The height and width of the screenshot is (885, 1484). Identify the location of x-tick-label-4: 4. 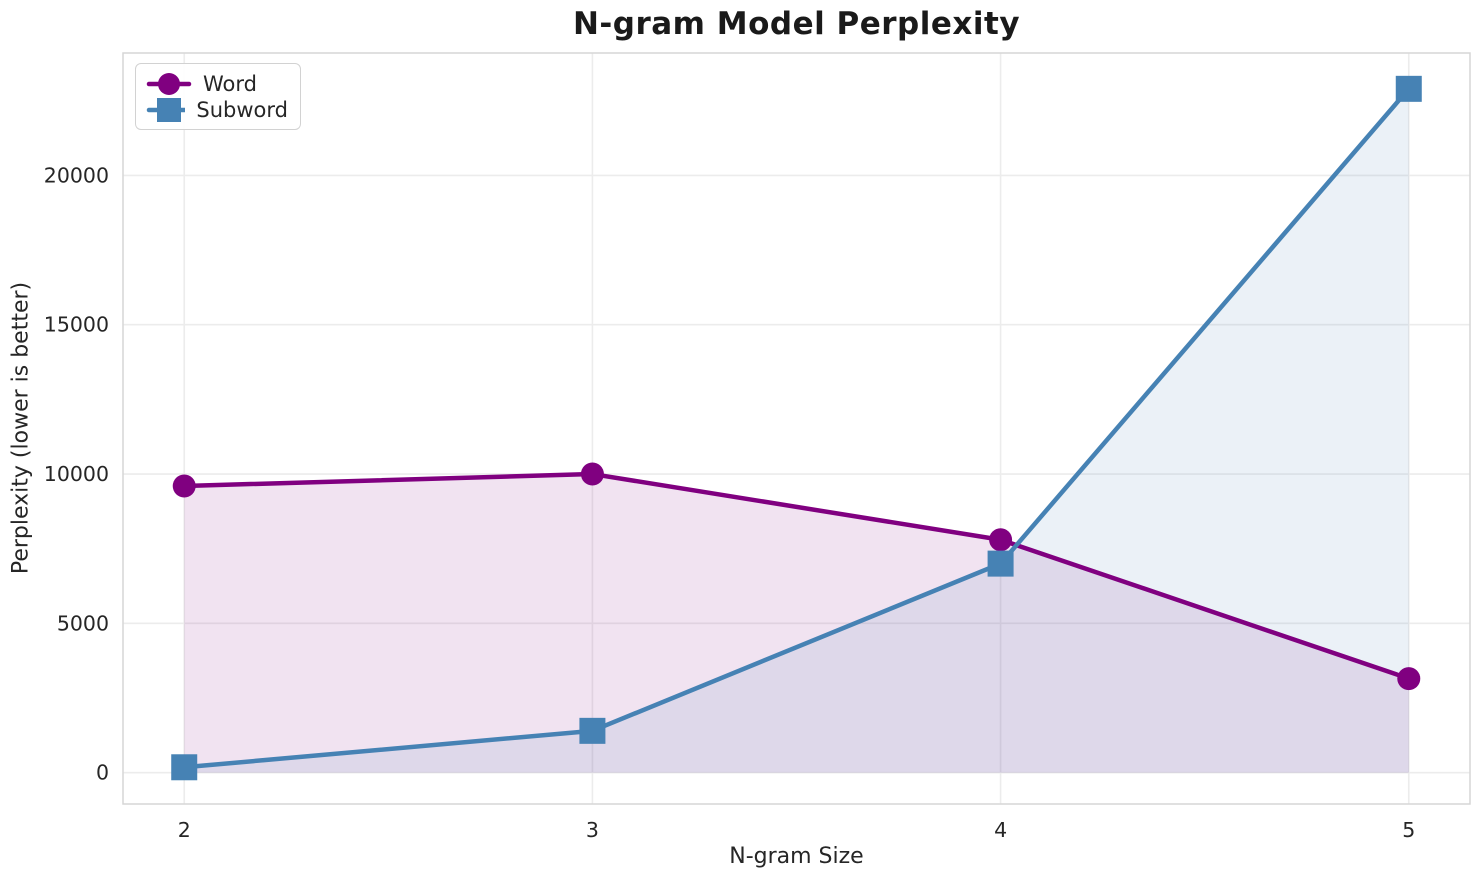
(1000, 830).